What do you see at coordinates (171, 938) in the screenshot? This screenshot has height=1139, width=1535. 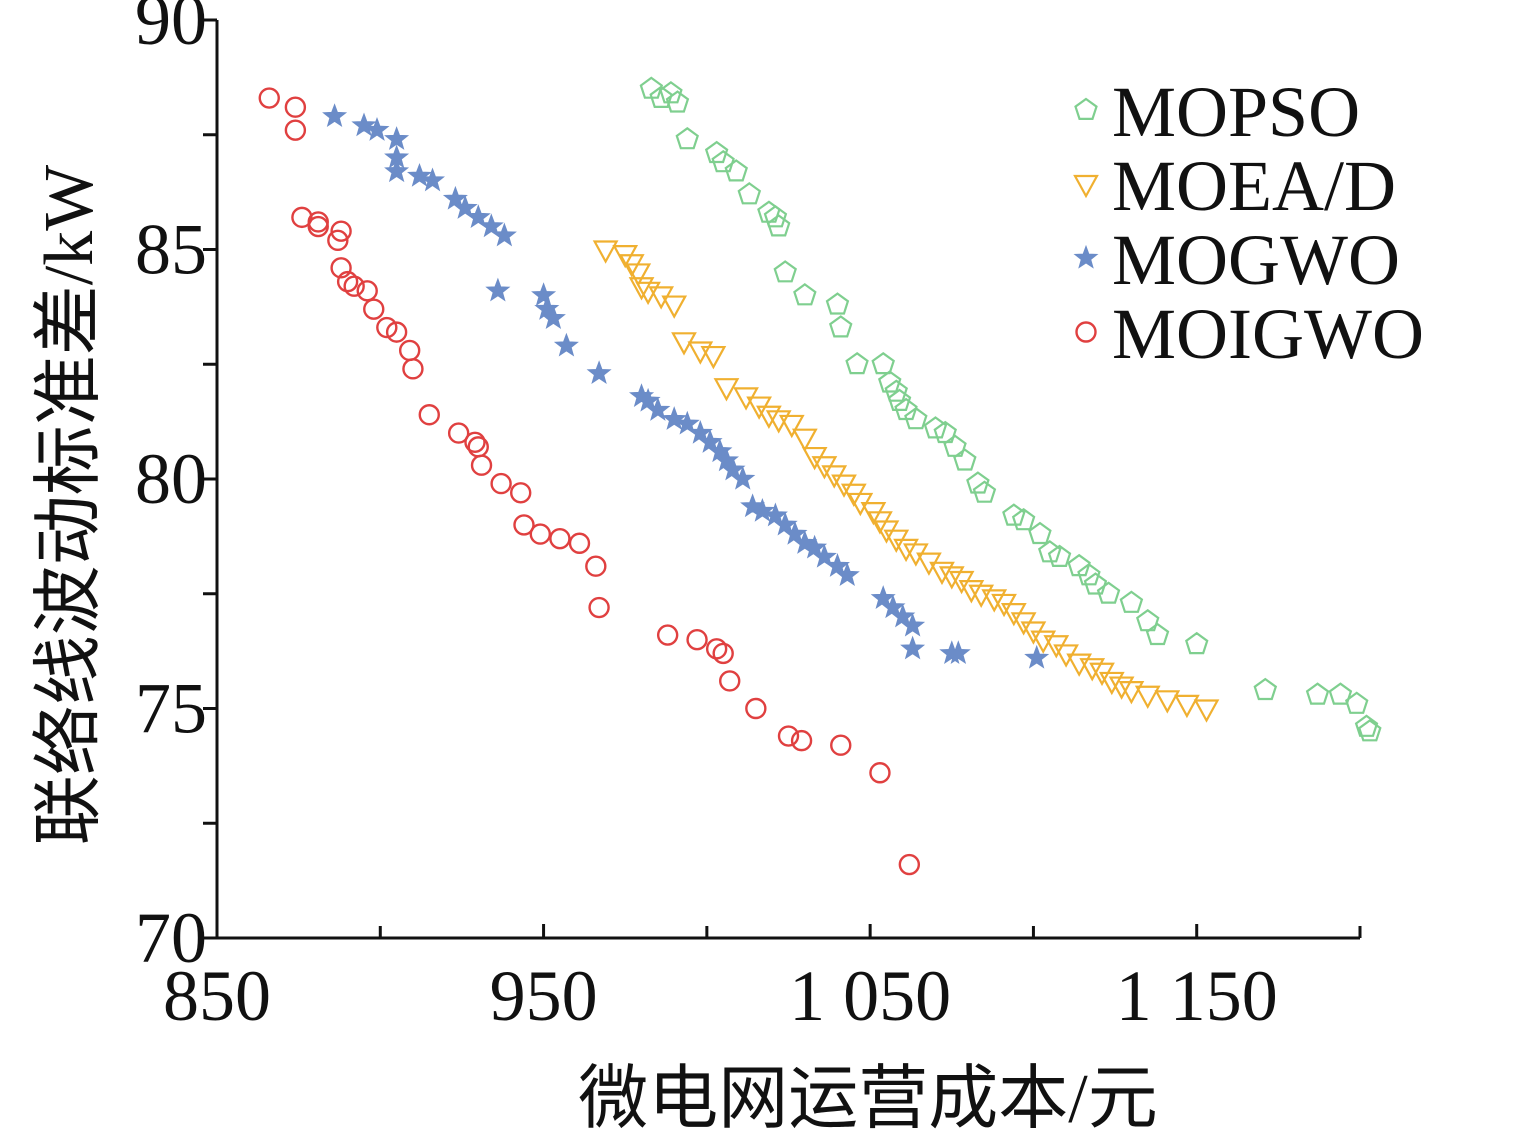 I see `y-tick-label: 70` at bounding box center [171, 938].